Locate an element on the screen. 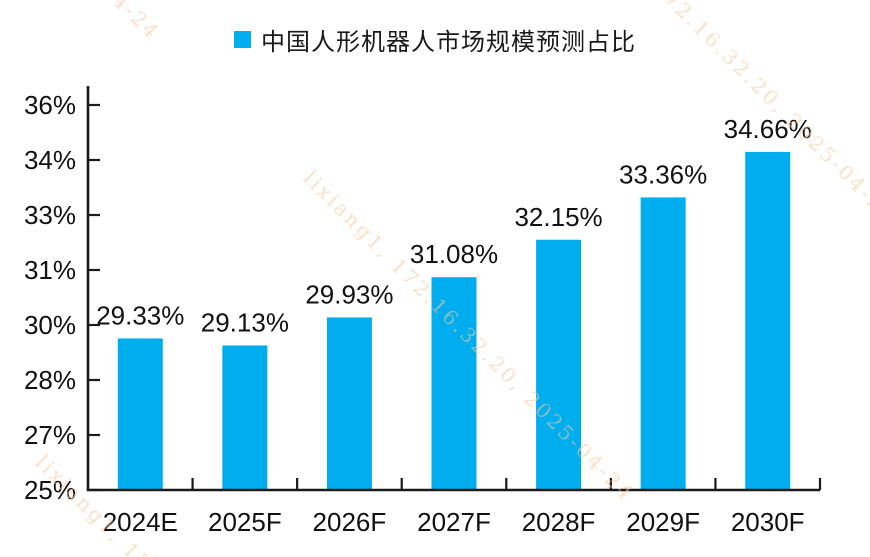 The height and width of the screenshot is (557, 870). y-tick-label: 28% is located at coordinates (50, 380).